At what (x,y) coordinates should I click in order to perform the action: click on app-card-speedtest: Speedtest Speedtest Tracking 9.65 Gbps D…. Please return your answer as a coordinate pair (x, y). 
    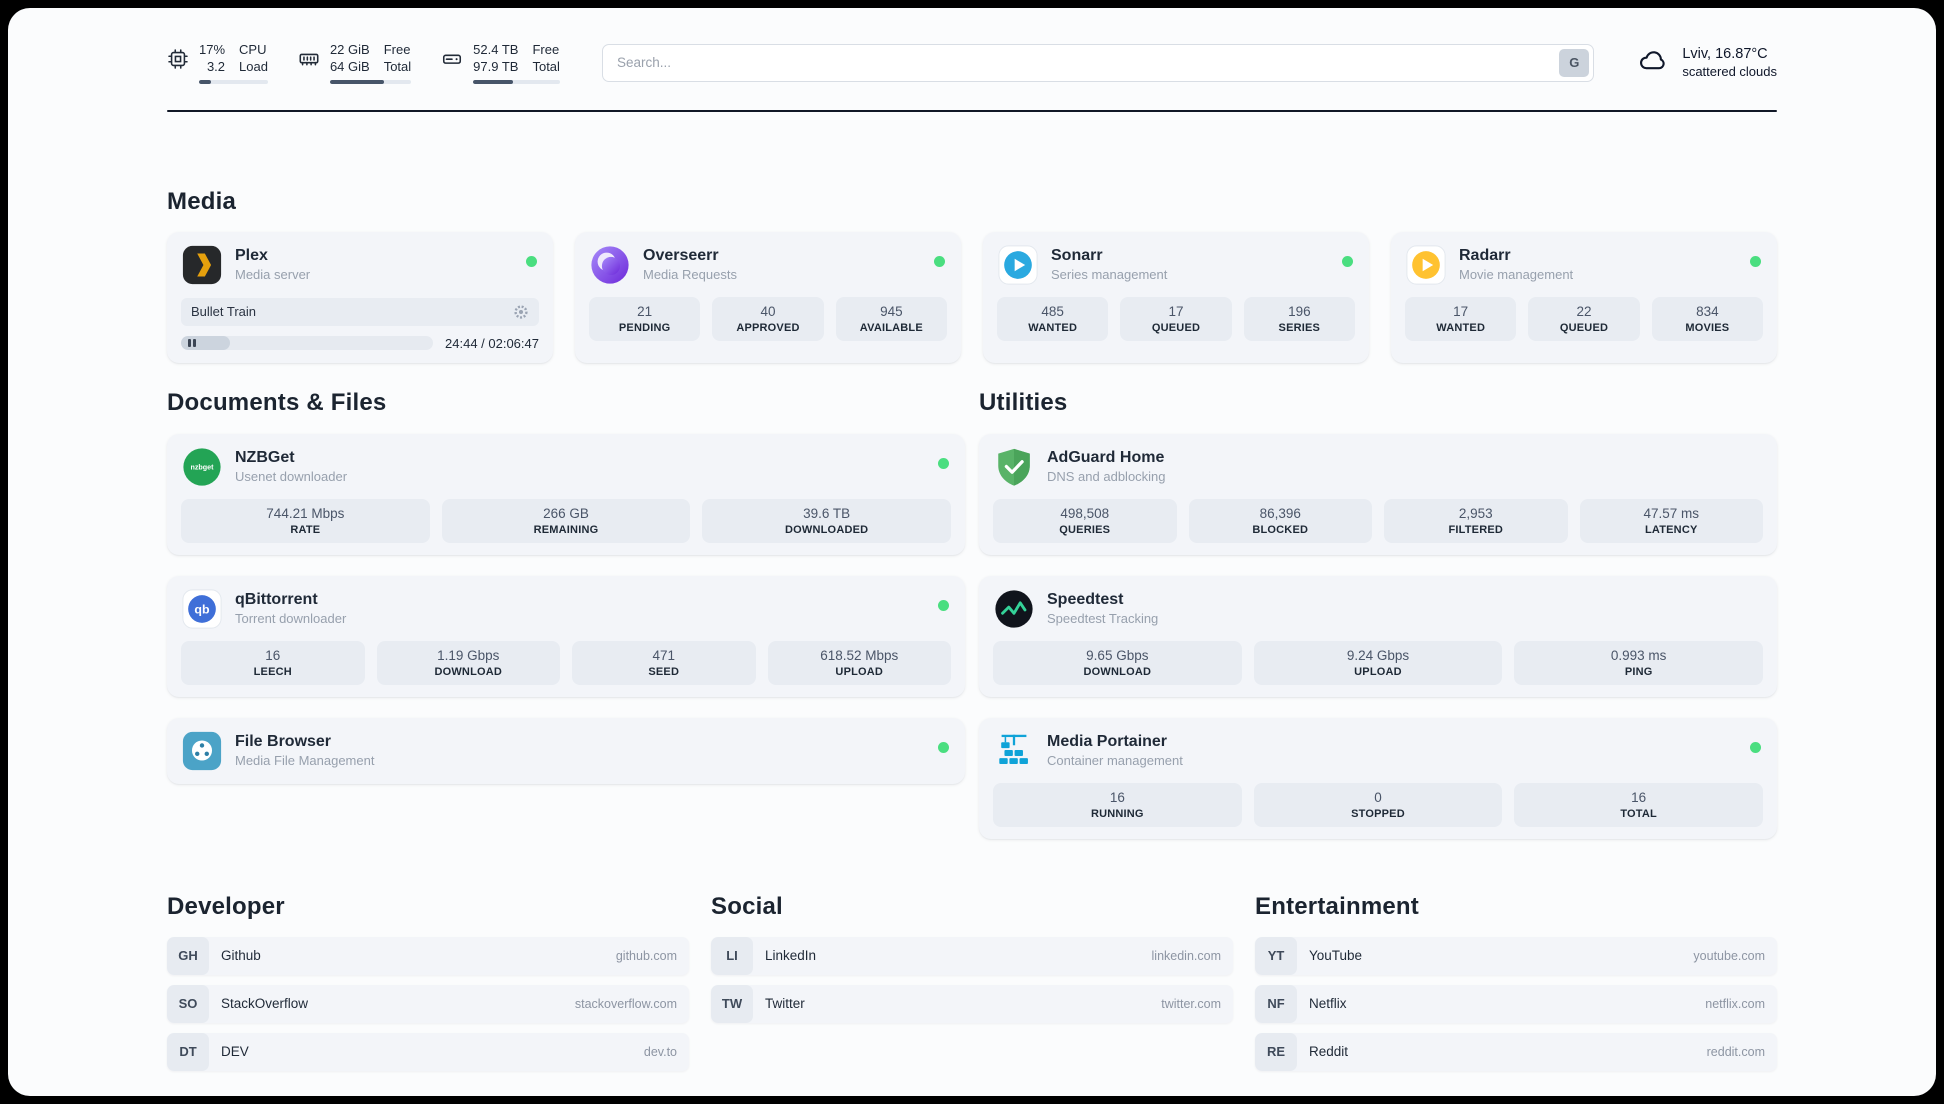
    Looking at the image, I should click on (1378, 636).